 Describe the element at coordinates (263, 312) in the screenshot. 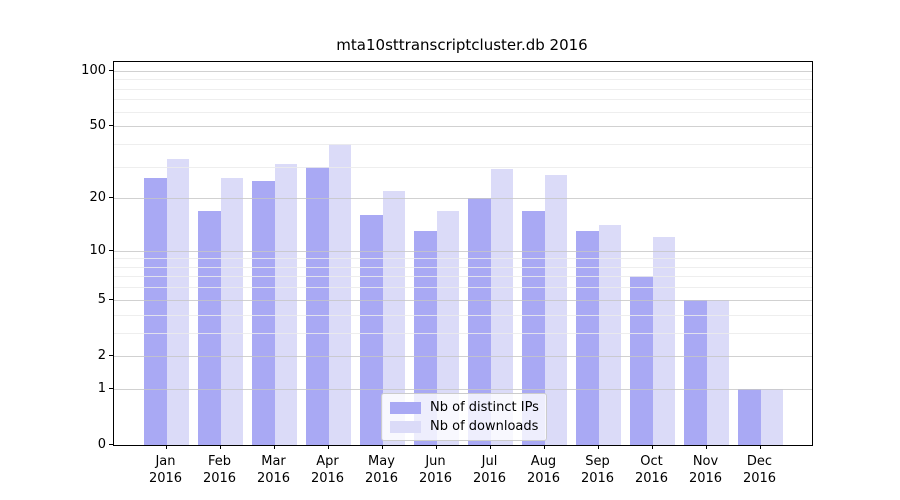

I see `bar-ips-mar` at that location.